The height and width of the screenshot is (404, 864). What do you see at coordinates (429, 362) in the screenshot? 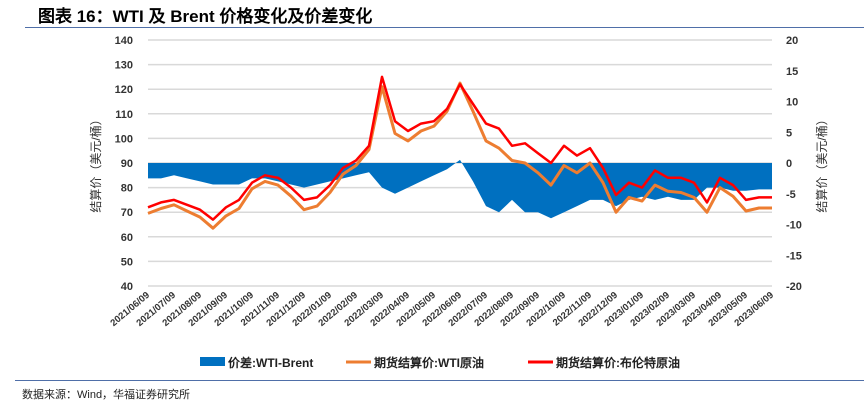
I see `legend-label: 期货结算价:WTI原油` at bounding box center [429, 362].